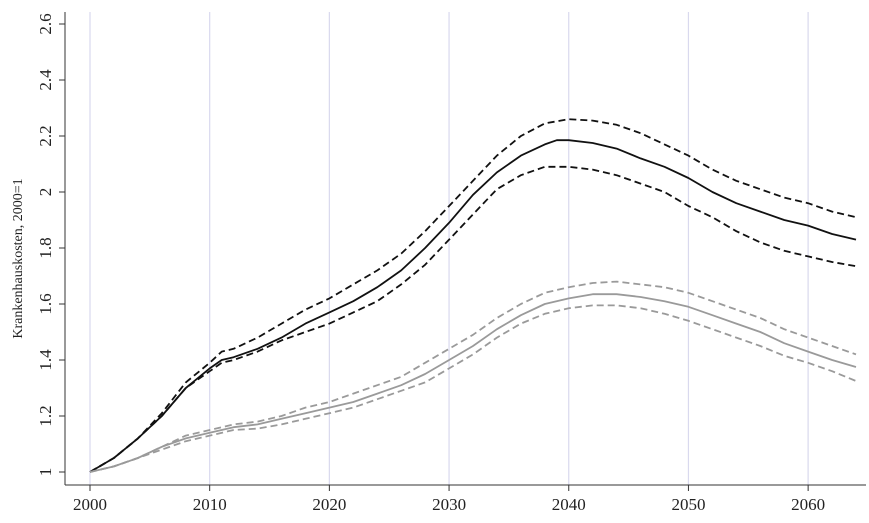 The height and width of the screenshot is (523, 869). I want to click on y-tick-label: 2.2, so click(45, 135).